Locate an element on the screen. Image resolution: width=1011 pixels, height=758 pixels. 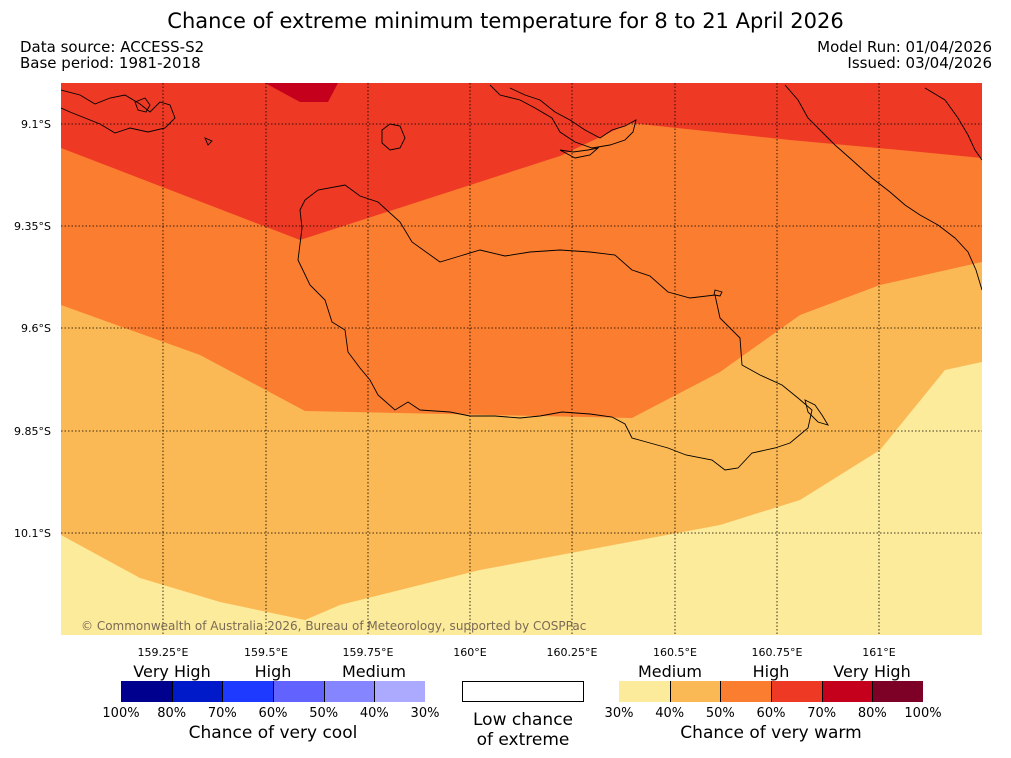
cool-cat-very-high: Very High is located at coordinates (172, 671).